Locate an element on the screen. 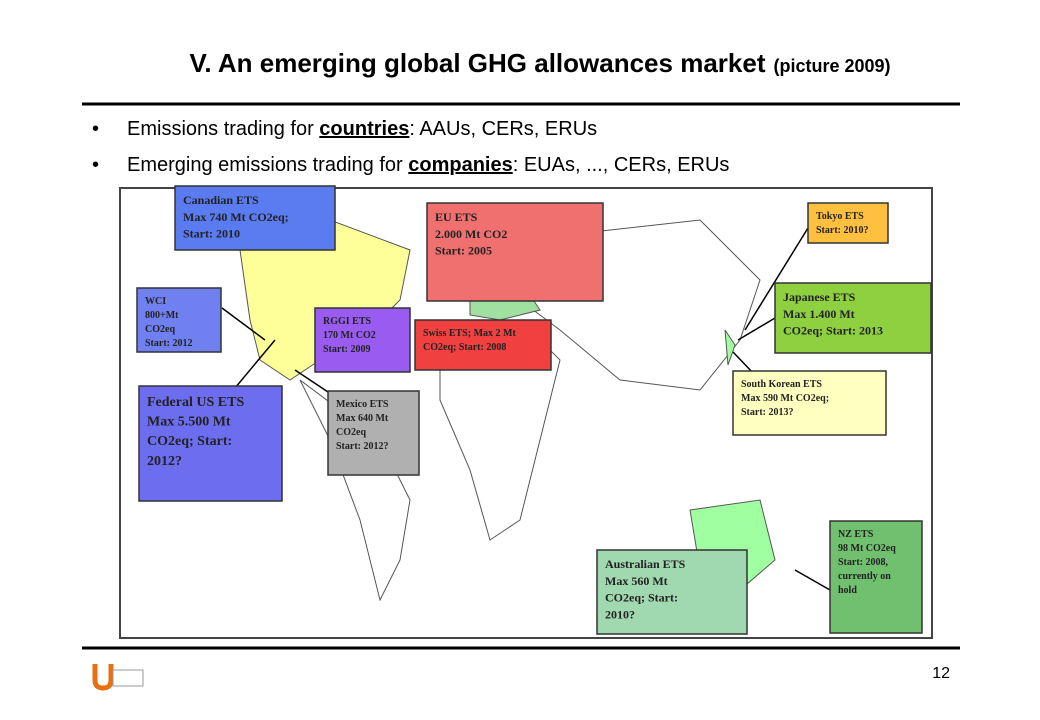  ets-box-line: Max 560 Mt is located at coordinates (636, 581).